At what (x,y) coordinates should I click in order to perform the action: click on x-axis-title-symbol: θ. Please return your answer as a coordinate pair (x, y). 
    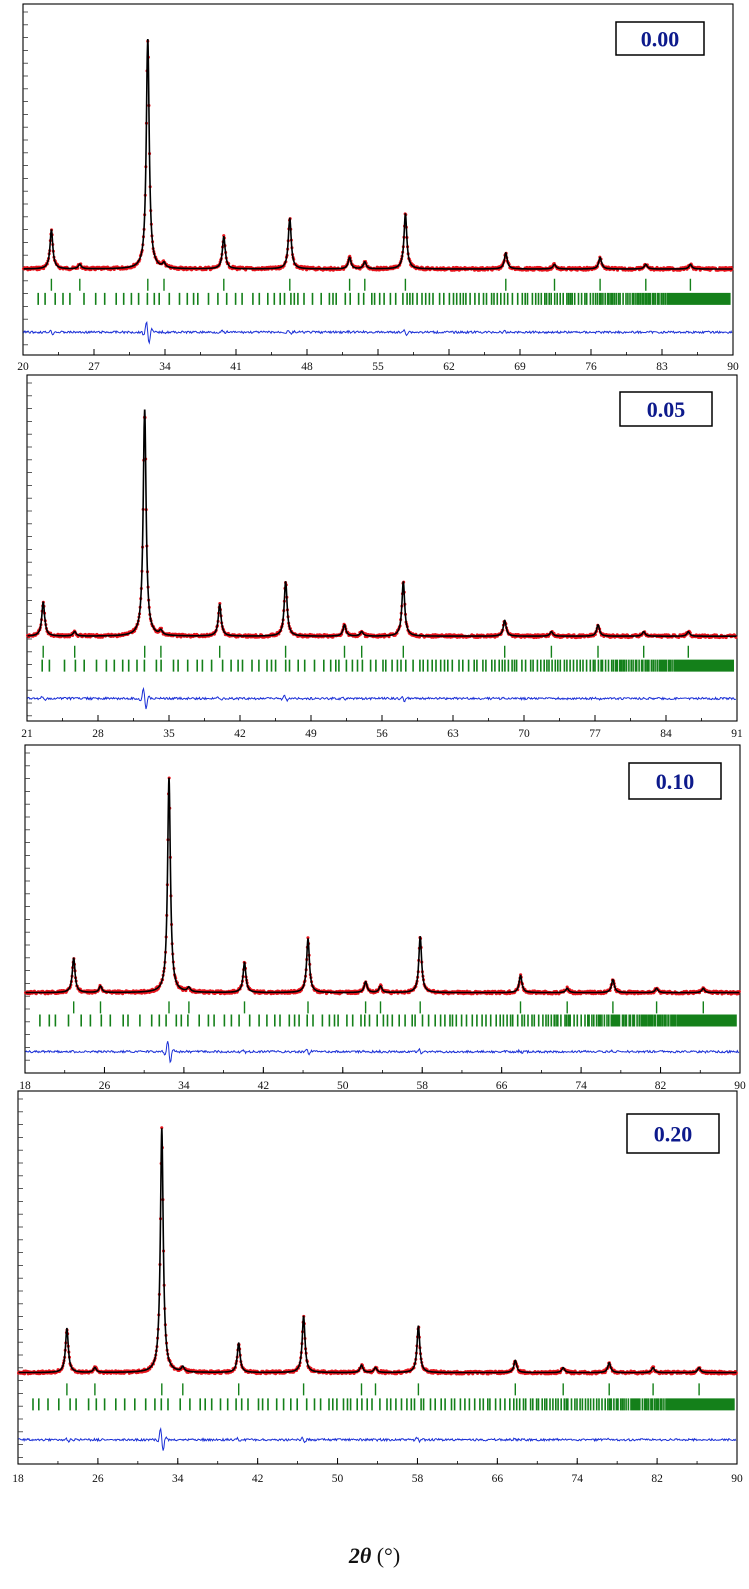
    Looking at the image, I should click on (365, 1555).